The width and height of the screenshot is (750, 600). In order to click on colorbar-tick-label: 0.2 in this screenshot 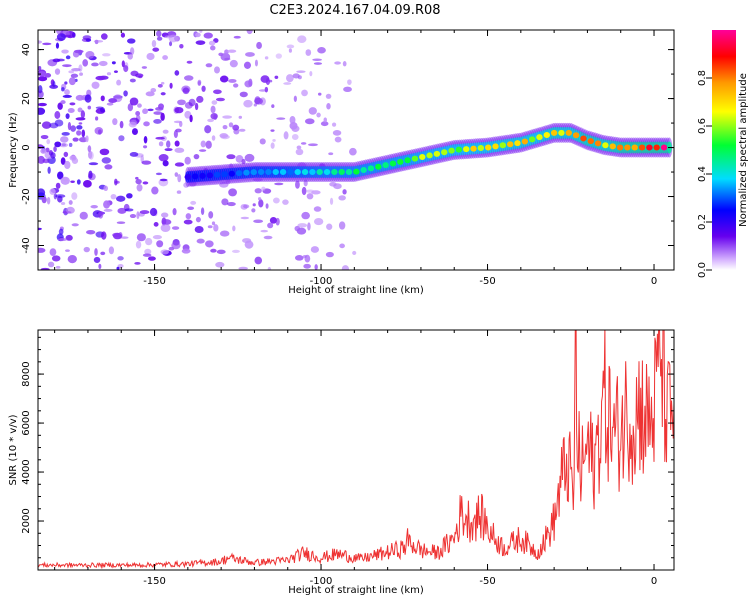, I will do `click(702, 222)`.